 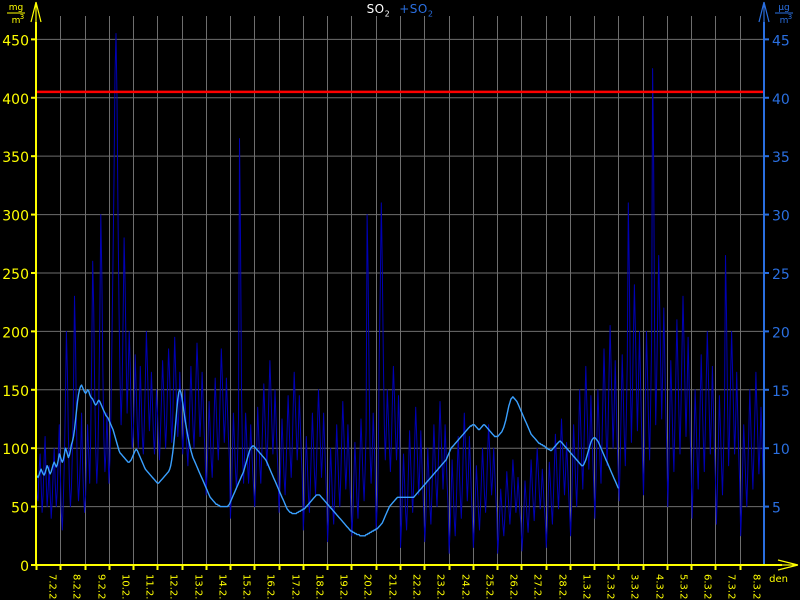 I want to click on x-tick-label: 3.3.2018, so click(x=634, y=587).